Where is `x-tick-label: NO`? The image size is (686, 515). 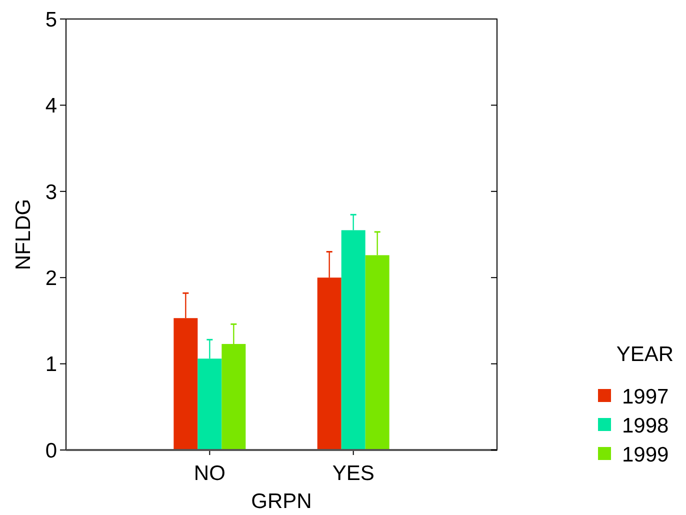 x-tick-label: NO is located at coordinates (210, 473).